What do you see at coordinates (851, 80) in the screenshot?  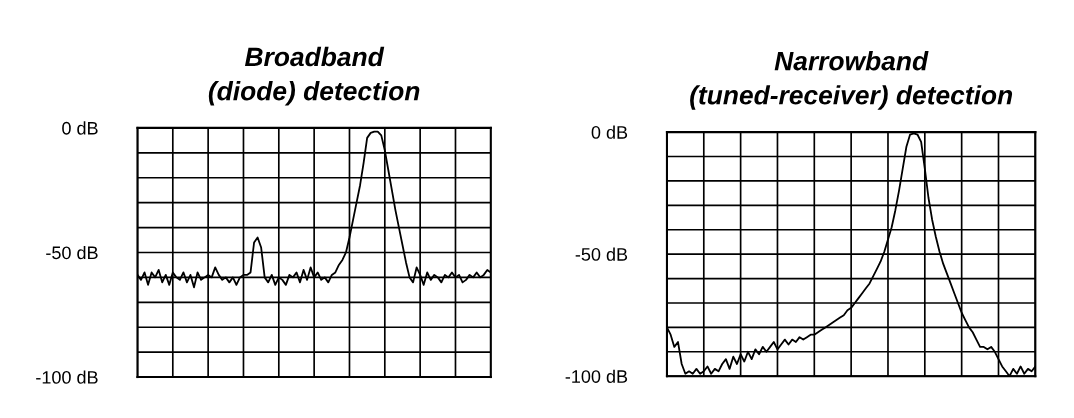 I see `chart-title: Narrowband (tuned-receiver) detection` at bounding box center [851, 80].